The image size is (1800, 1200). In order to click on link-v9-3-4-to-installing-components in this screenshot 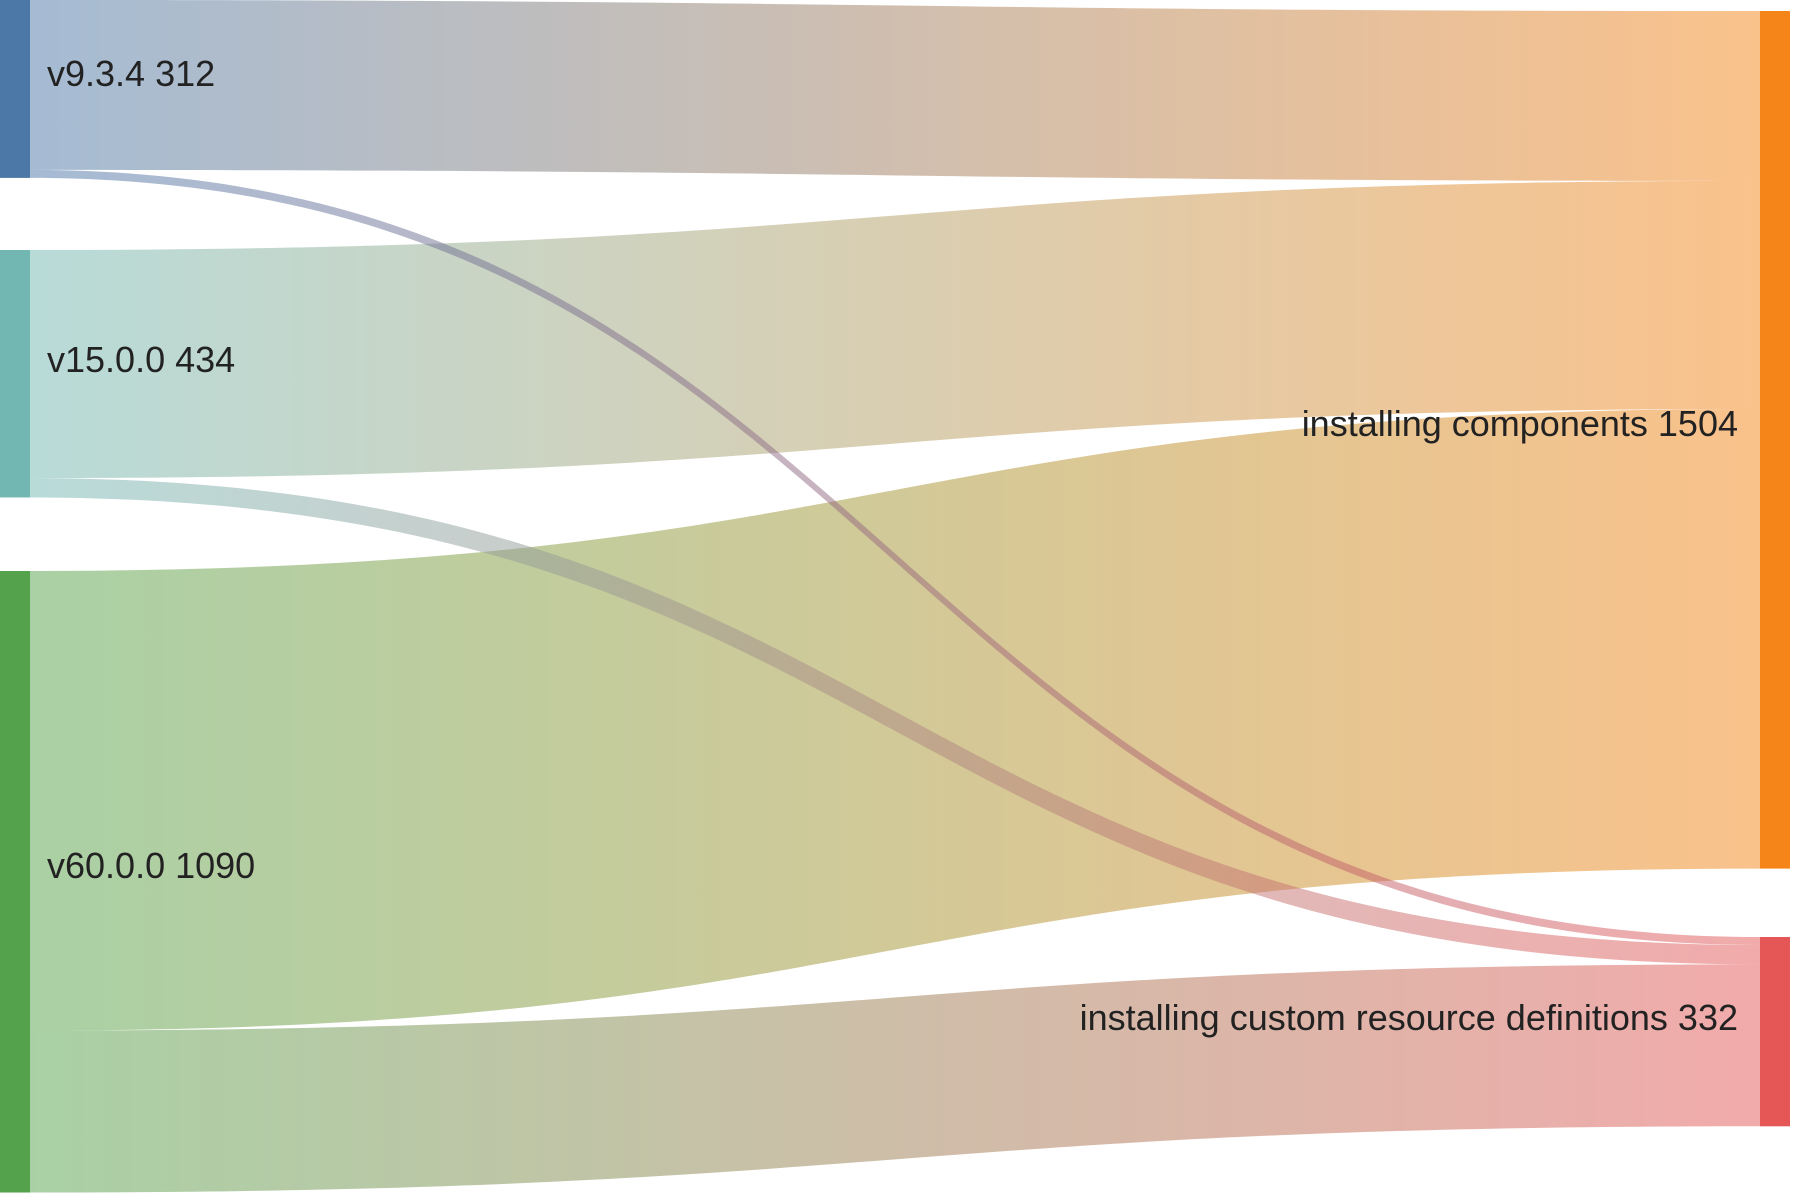, I will do `click(895, 90)`.